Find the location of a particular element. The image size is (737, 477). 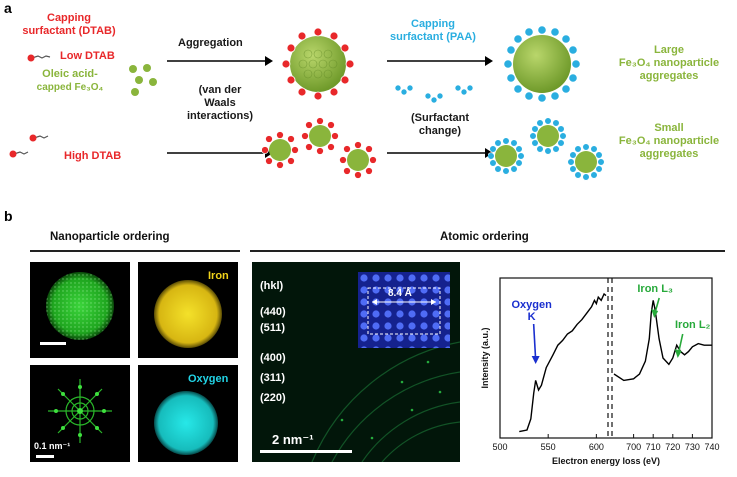

panel-b-letter: b is located at coordinates (8, 216).